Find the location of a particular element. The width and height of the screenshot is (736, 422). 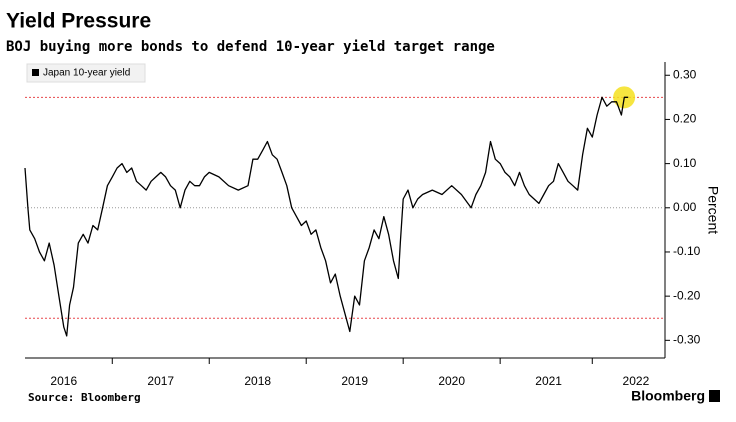

brand: Bloomberg is located at coordinates (668, 396).